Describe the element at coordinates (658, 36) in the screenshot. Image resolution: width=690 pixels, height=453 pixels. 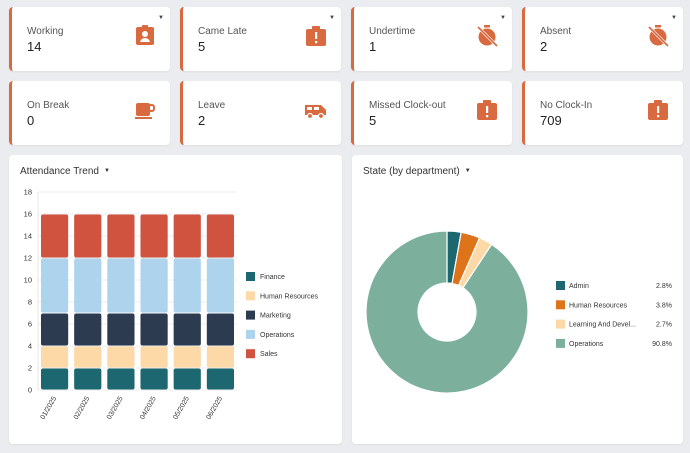
I see `timer-off-icon` at that location.